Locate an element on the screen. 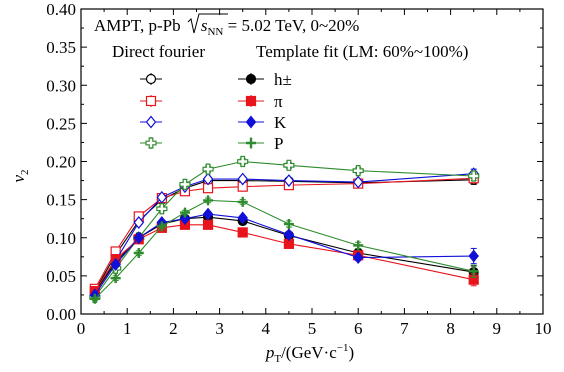 Image resolution: width=564 pixels, height=372 pixels. x-tick-label: 0 is located at coordinates (81, 328).